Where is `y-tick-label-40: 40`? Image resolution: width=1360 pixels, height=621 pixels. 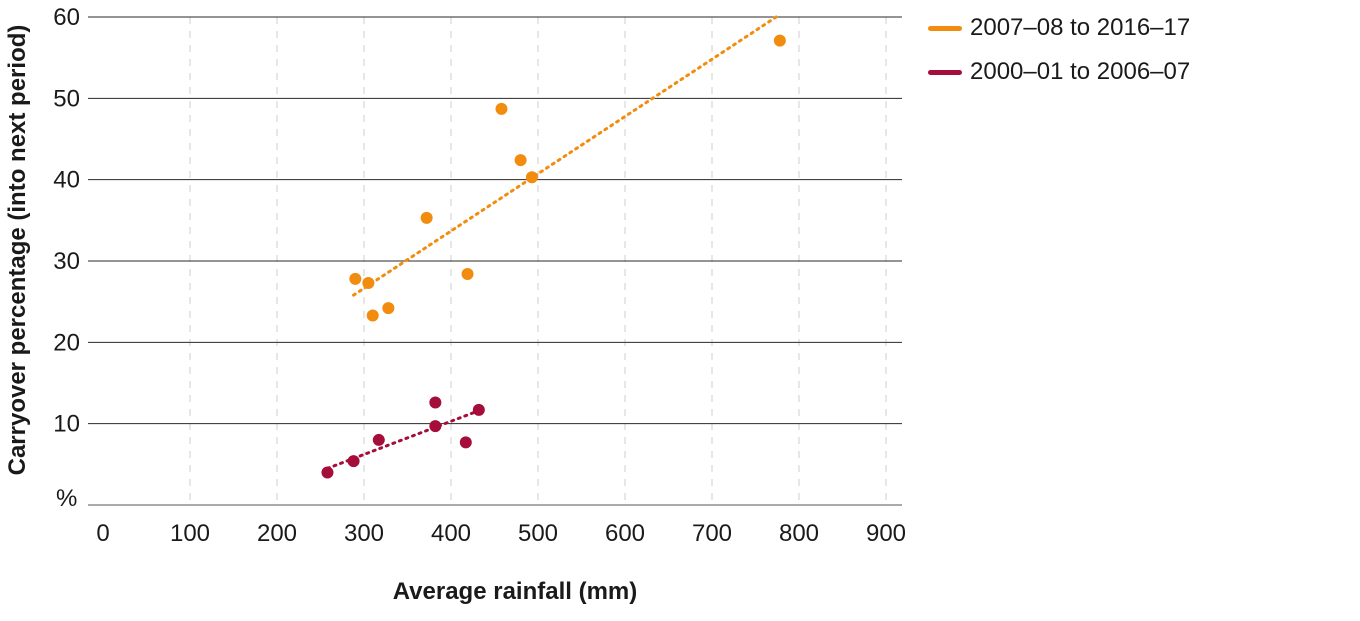 y-tick-label-40: 40 is located at coordinates (66, 180).